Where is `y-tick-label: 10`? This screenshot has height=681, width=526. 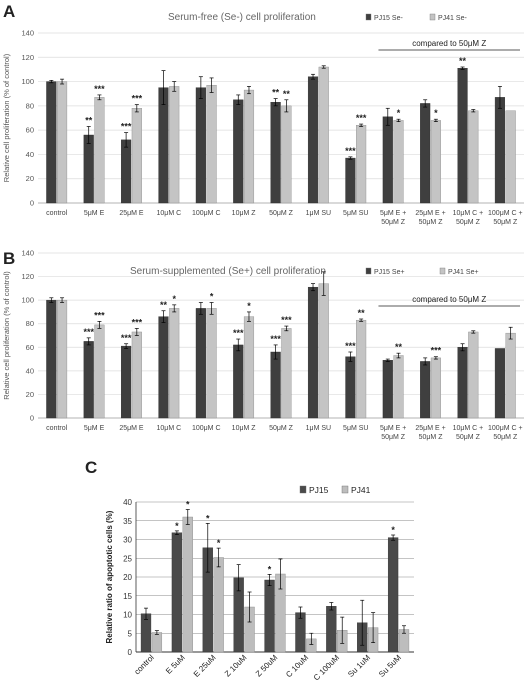
y-tick-label: 10 is located at coordinates (127, 615).